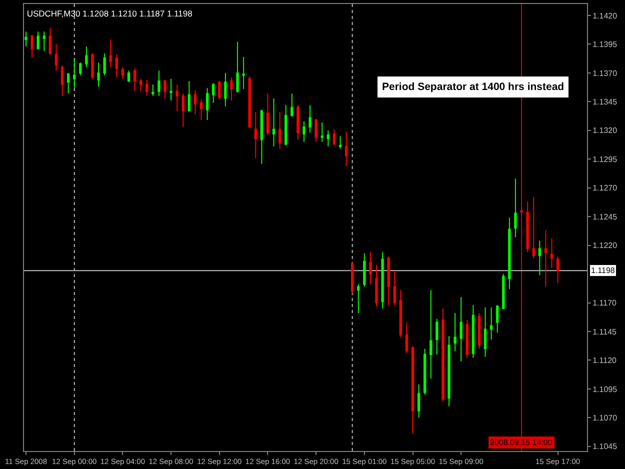  What do you see at coordinates (605, 131) in the screenshot?
I see `y-tick-label: 1.1320` at bounding box center [605, 131].